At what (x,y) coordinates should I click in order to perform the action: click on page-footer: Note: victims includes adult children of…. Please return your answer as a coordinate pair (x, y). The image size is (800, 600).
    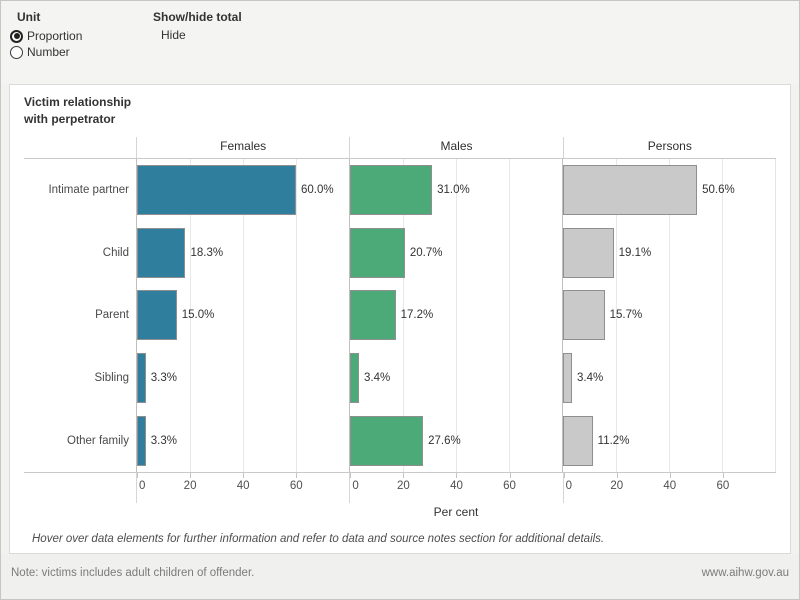
    Looking at the image, I should click on (400, 576).